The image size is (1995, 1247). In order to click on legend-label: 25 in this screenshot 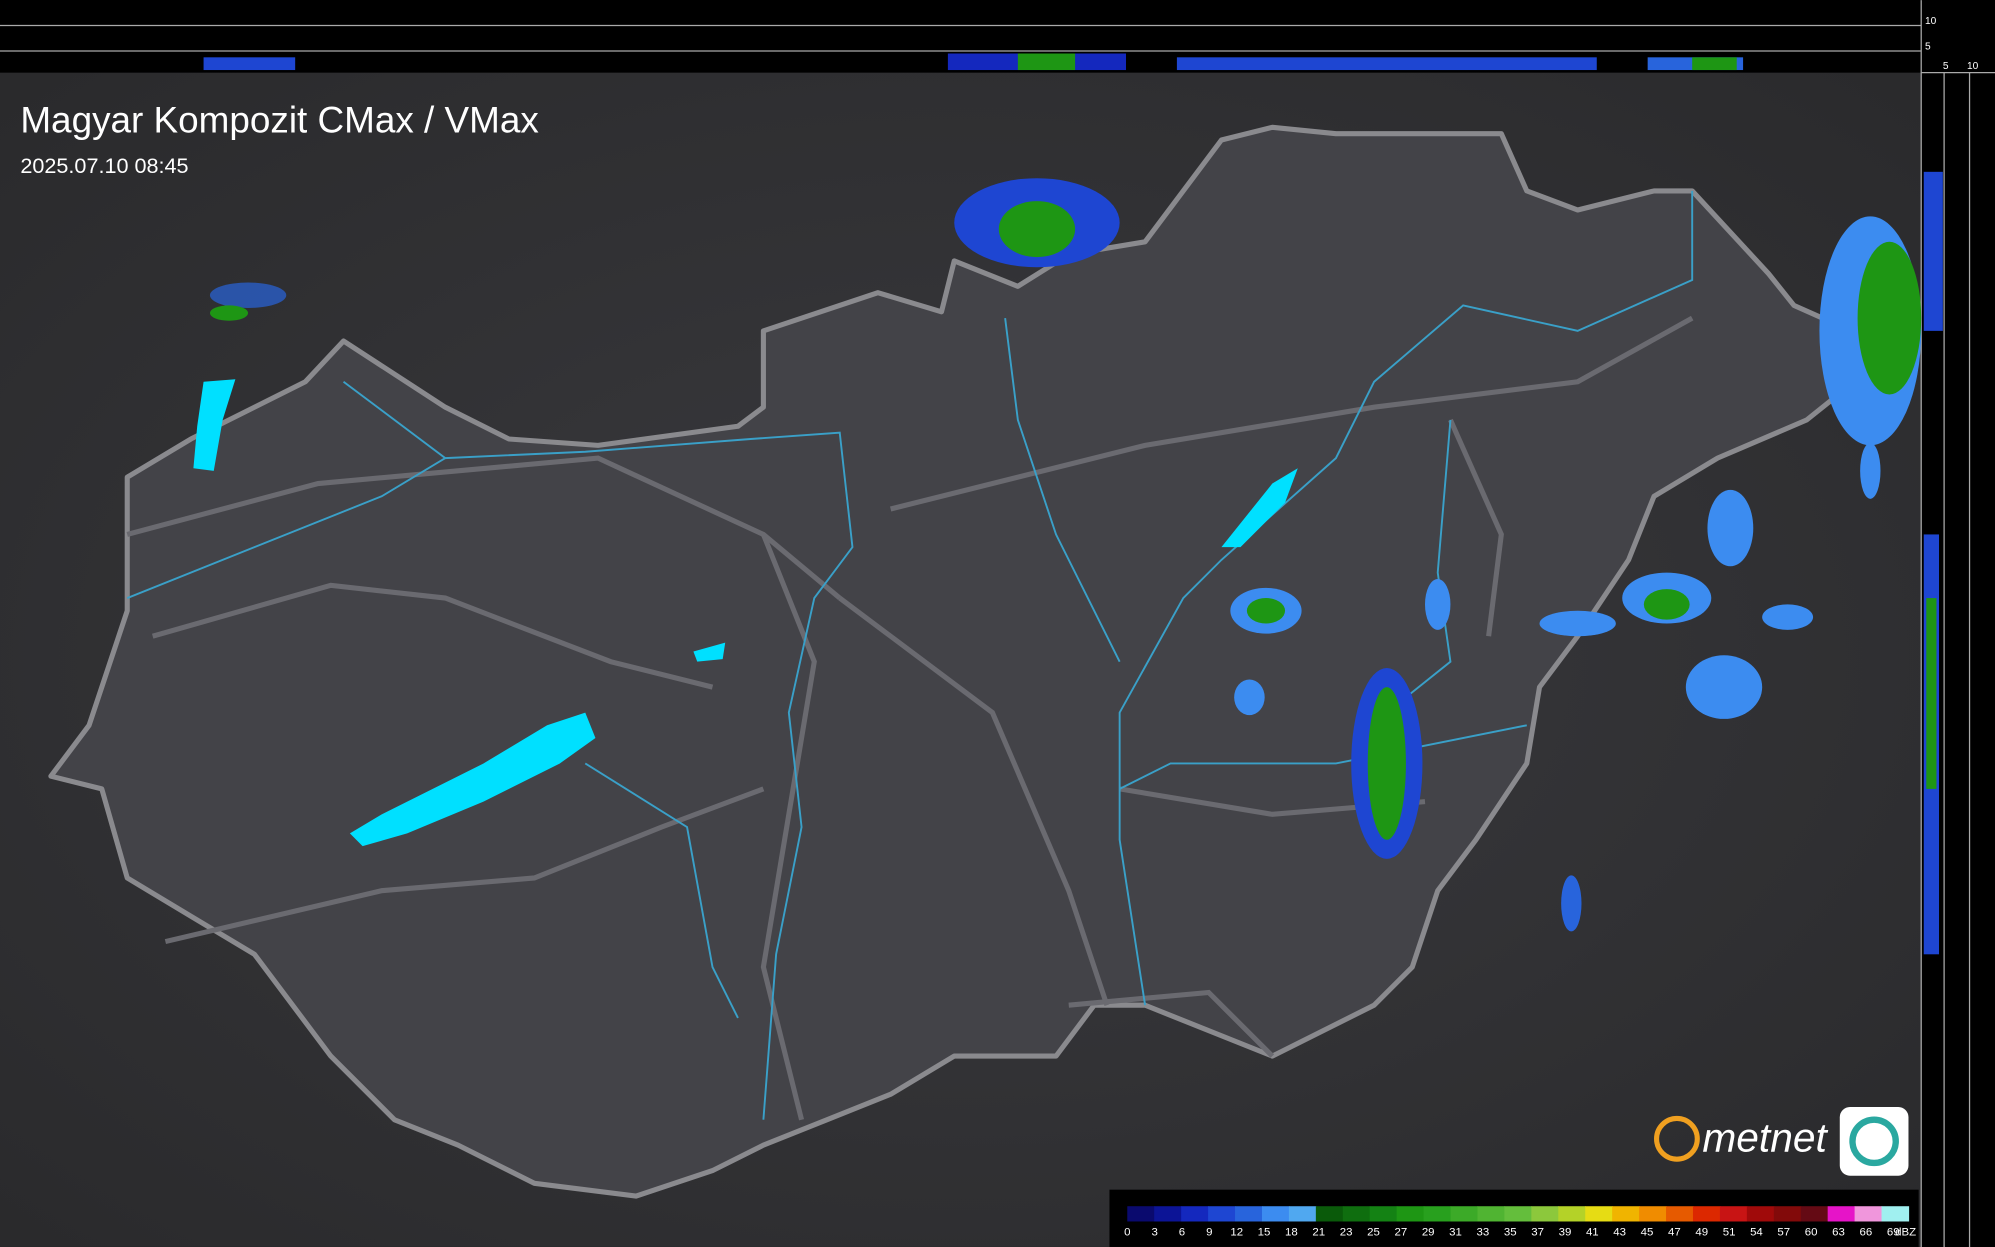, I will do `click(1373, 1232)`.